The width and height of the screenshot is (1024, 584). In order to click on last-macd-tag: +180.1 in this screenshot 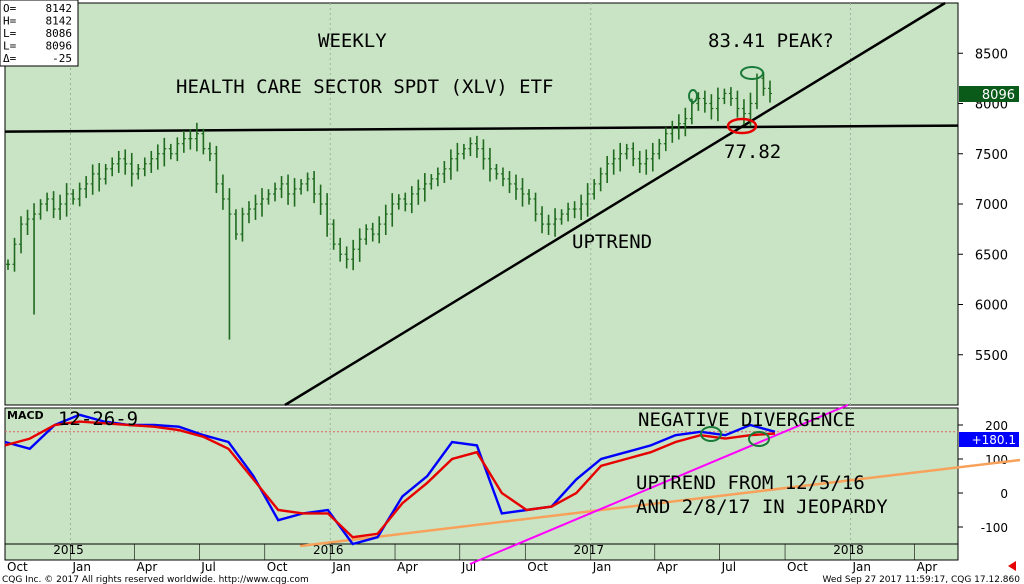, I will do `click(994, 440)`.